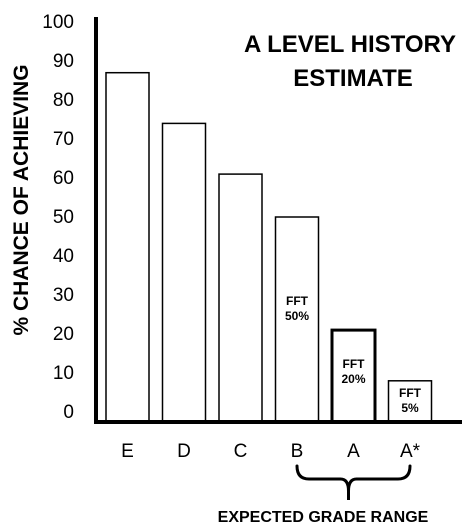 The width and height of the screenshot is (470, 527). I want to click on y-axis-label: % CHANCE OF ACHIEVING, so click(21, 199).